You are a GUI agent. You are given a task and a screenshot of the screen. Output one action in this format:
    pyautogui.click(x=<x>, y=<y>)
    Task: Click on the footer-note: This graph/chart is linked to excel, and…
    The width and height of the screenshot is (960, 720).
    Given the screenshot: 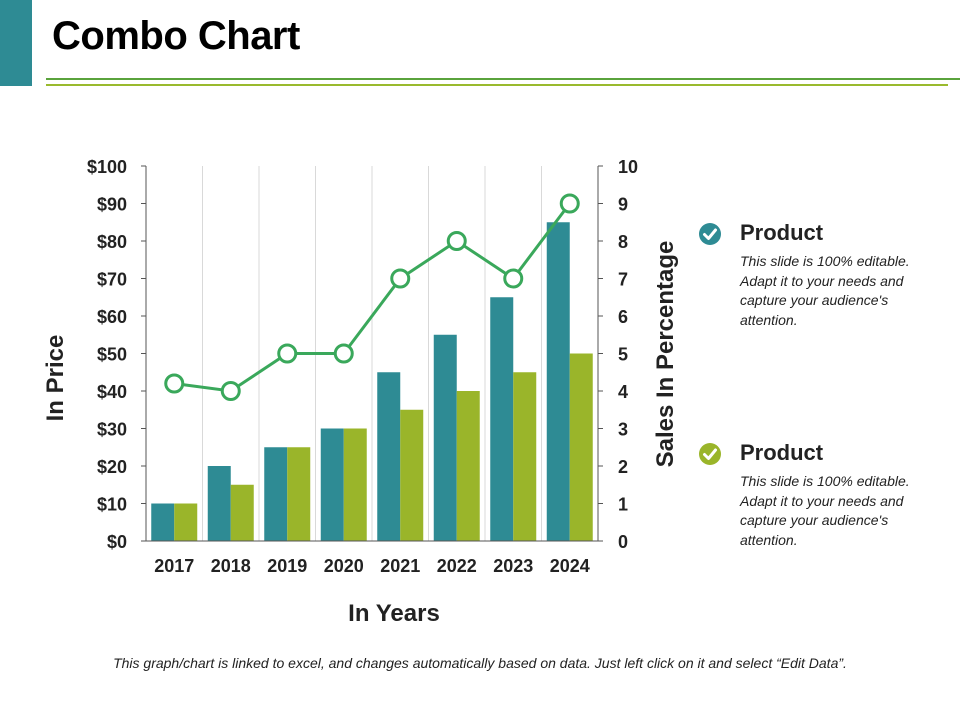 What is the action you would take?
    pyautogui.click(x=480, y=663)
    